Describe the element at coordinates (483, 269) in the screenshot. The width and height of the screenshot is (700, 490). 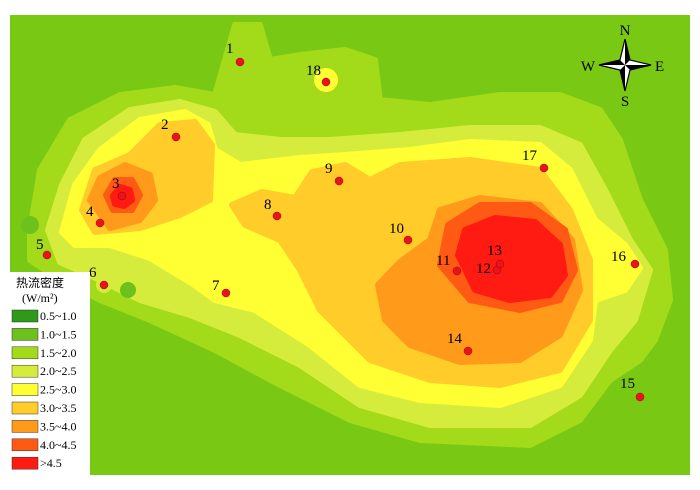
I see `site-label: 12` at that location.